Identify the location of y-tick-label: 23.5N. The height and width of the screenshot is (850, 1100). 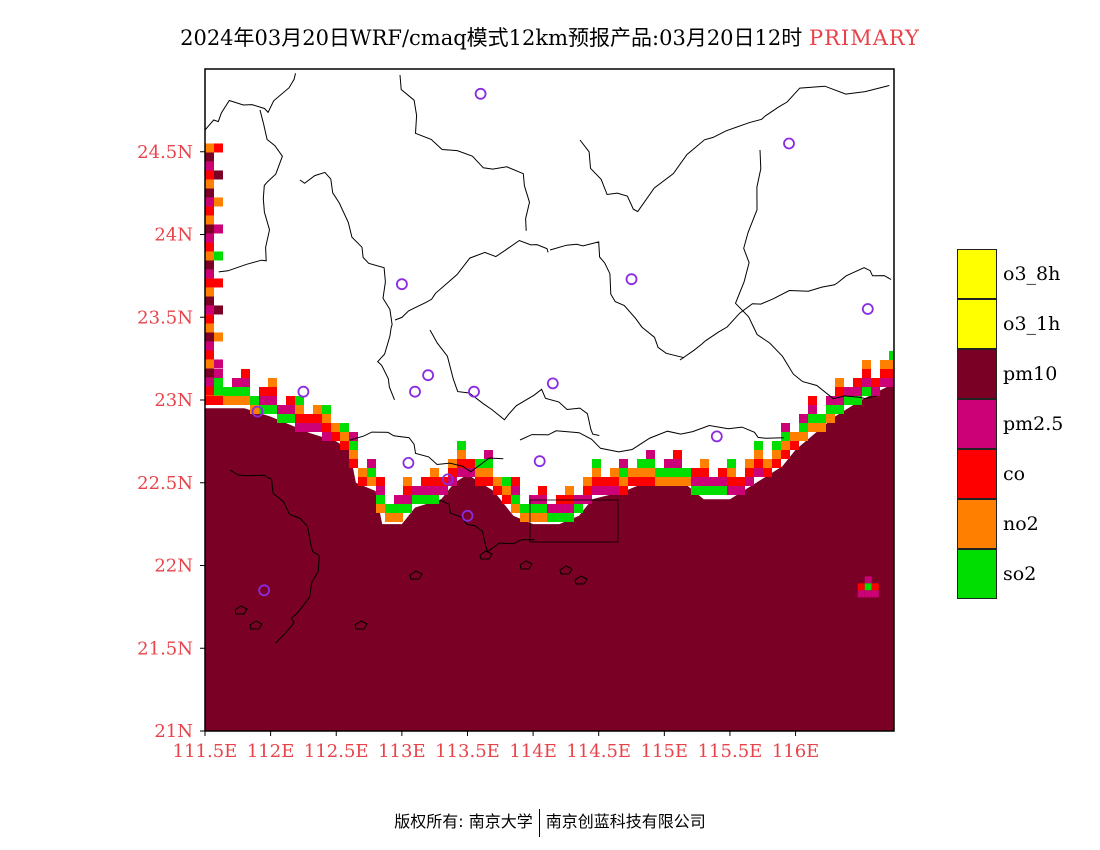
(165, 317).